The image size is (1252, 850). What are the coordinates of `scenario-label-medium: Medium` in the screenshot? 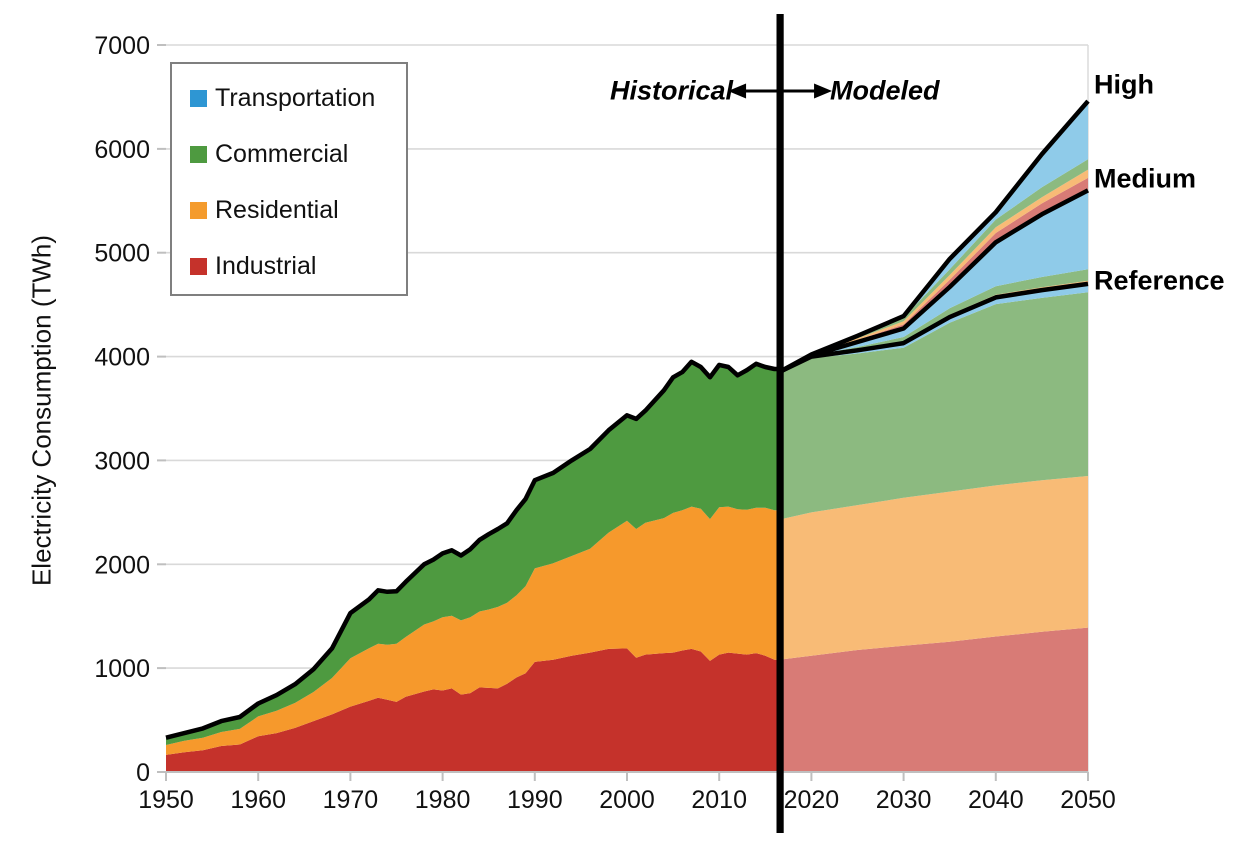 It's located at (1145, 178).